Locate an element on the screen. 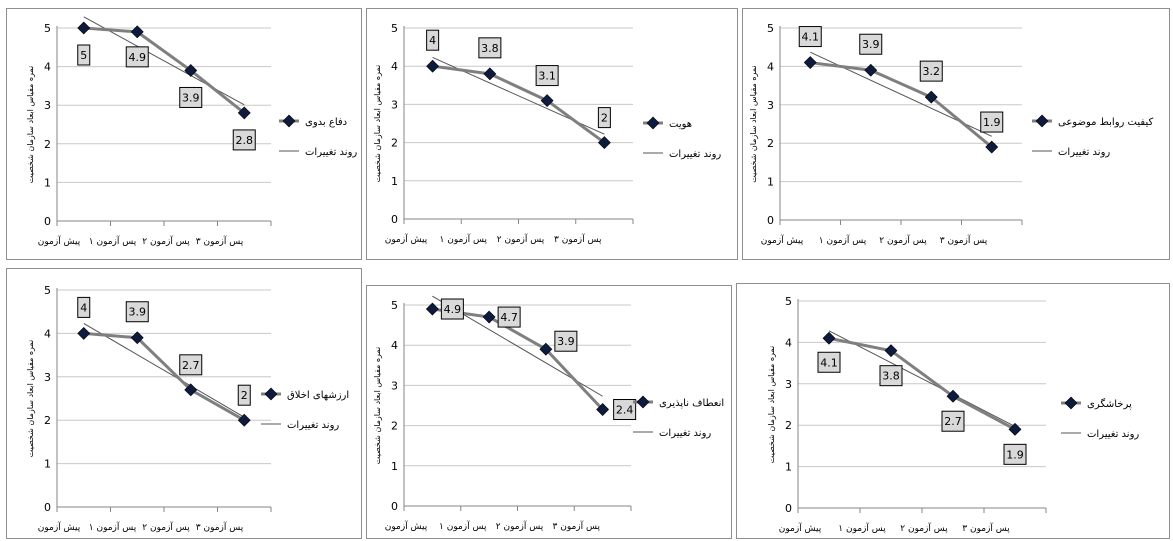  data-label: 2.4 is located at coordinates (625, 410).